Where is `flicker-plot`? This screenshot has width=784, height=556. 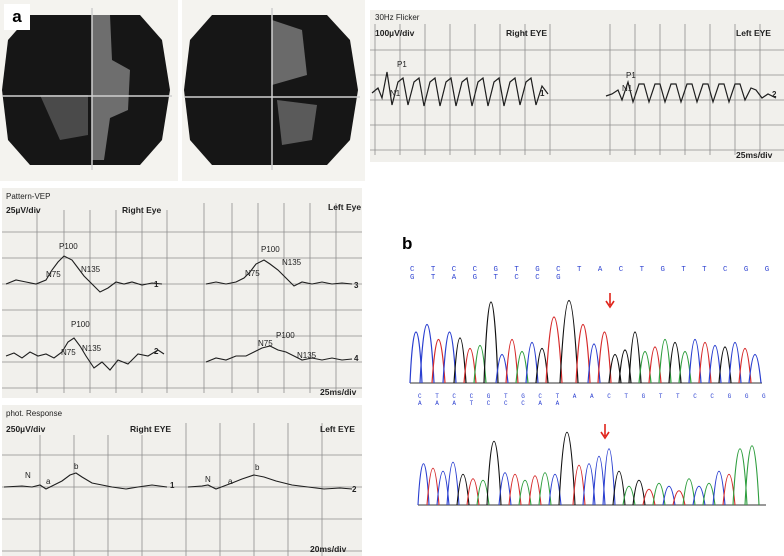 flicker-plot is located at coordinates (577, 89).